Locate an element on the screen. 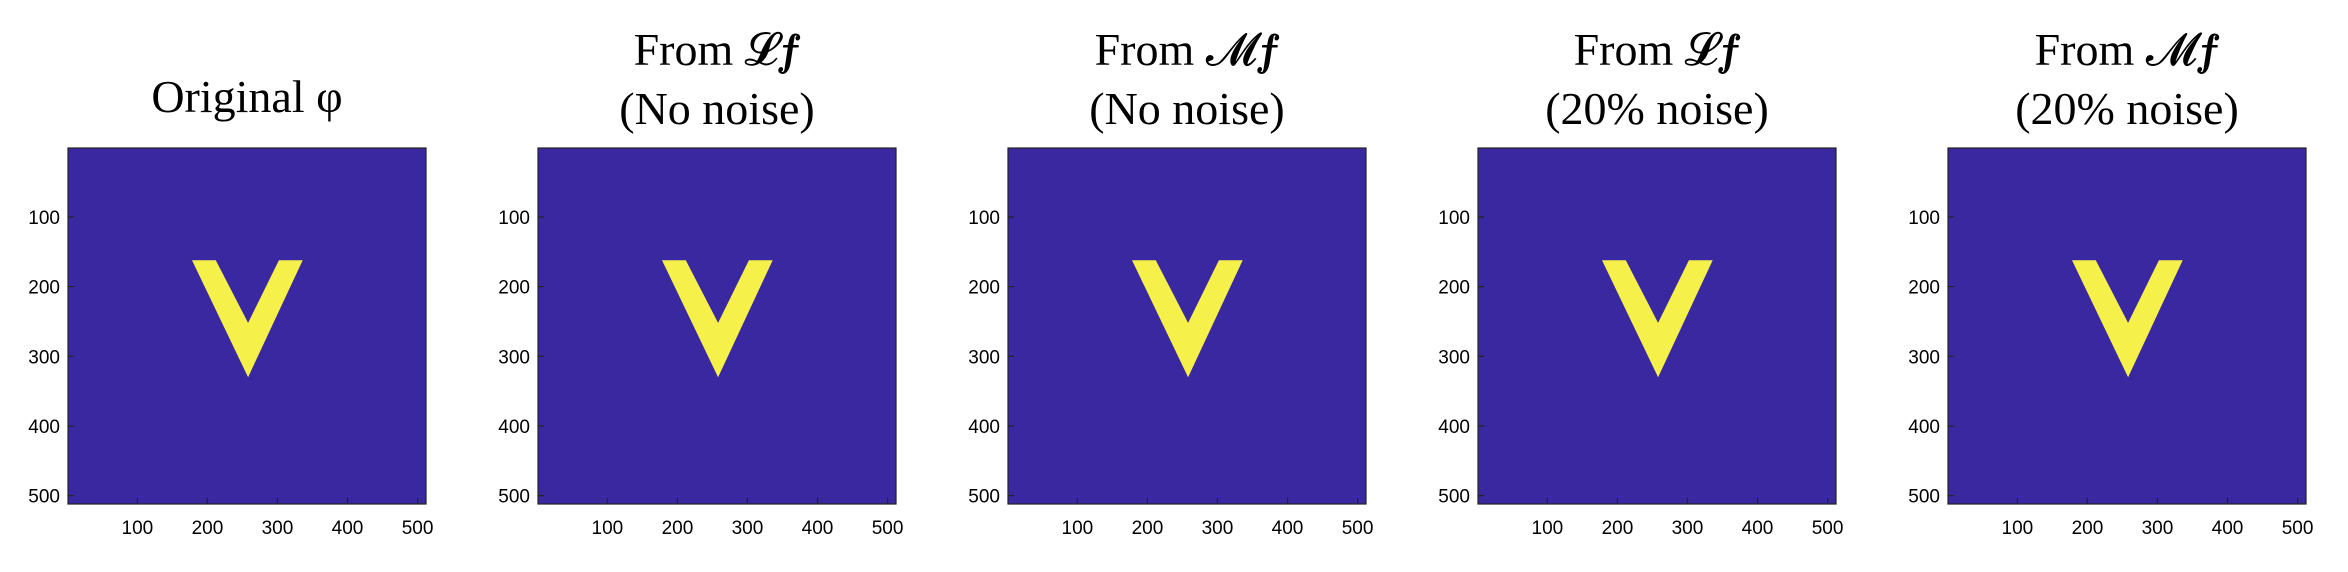 The image size is (2348, 572). panel-title: Original φ is located at coordinates (246, 96).